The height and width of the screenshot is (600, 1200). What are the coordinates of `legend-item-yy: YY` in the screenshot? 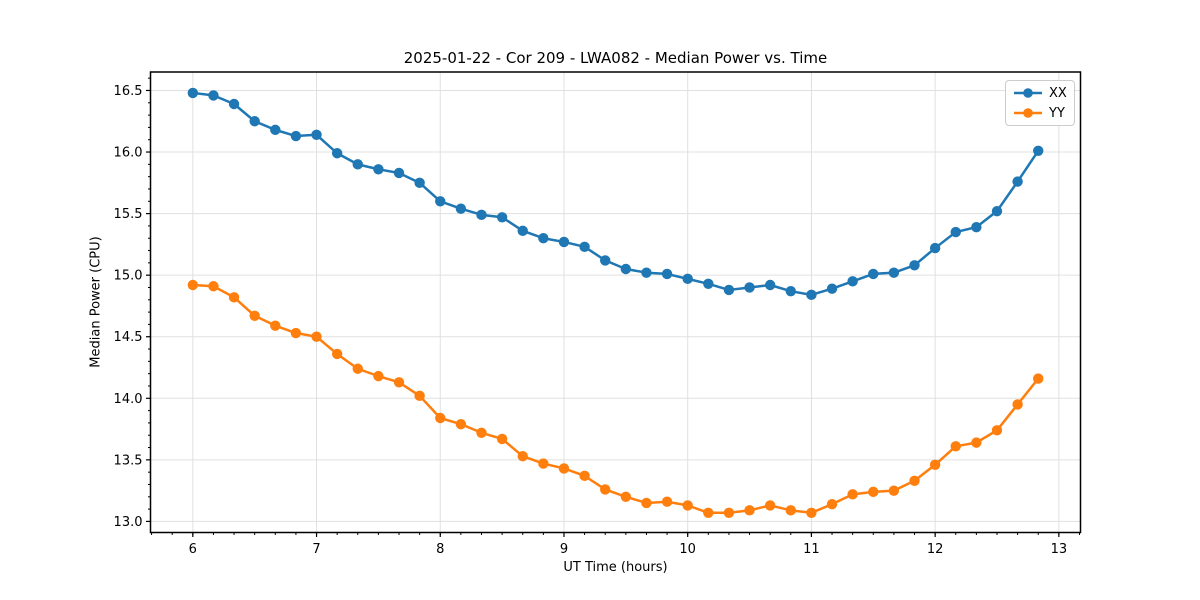 It's located at (1043, 113).